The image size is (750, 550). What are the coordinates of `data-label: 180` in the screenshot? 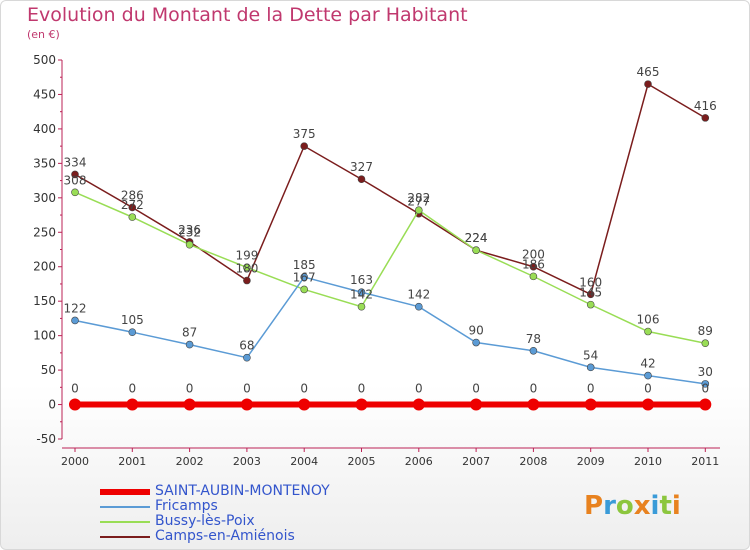 It's located at (246, 269).